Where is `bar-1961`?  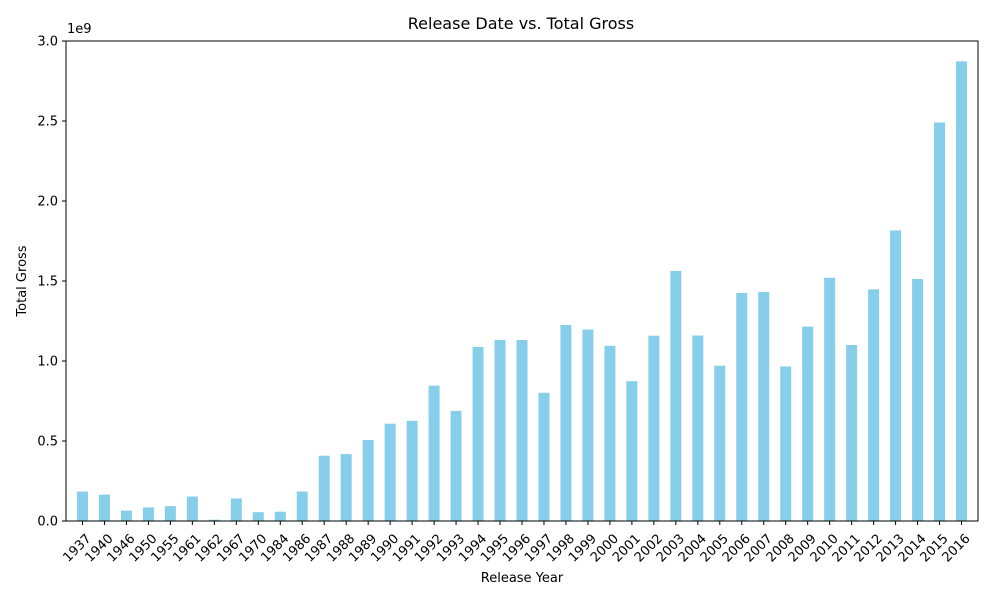
bar-1961 is located at coordinates (192, 508).